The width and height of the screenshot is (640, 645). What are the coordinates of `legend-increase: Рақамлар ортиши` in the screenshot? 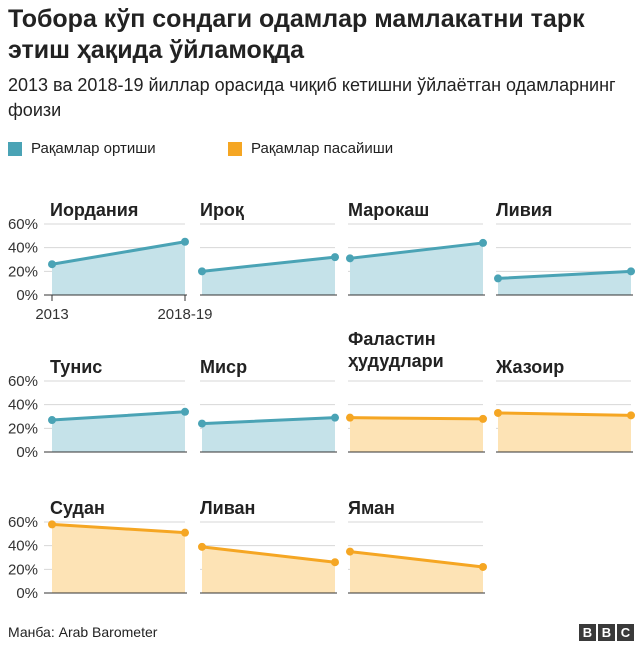 It's located at (82, 148).